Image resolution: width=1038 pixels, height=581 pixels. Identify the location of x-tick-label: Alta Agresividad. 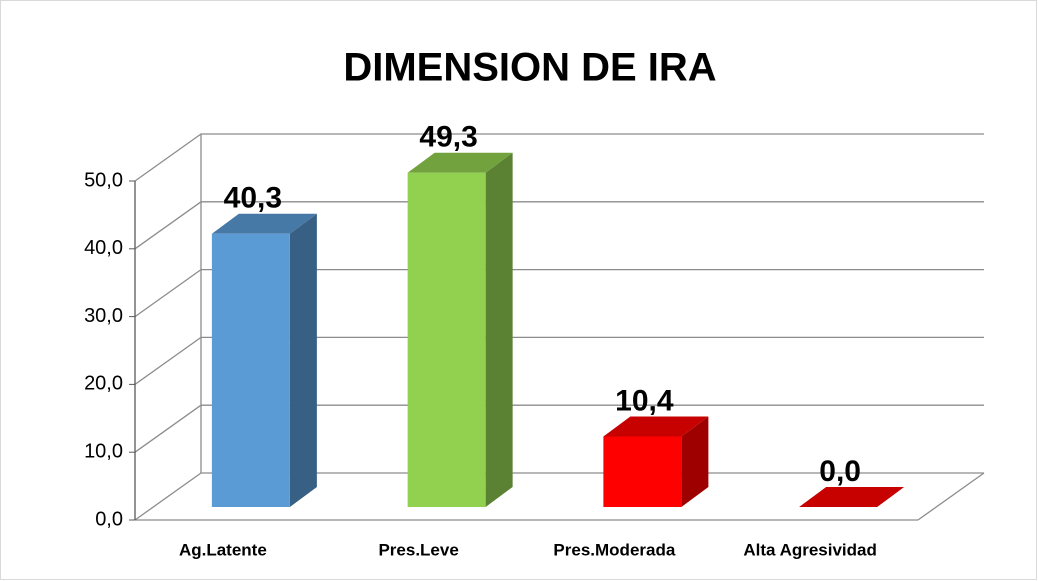
(810, 549).